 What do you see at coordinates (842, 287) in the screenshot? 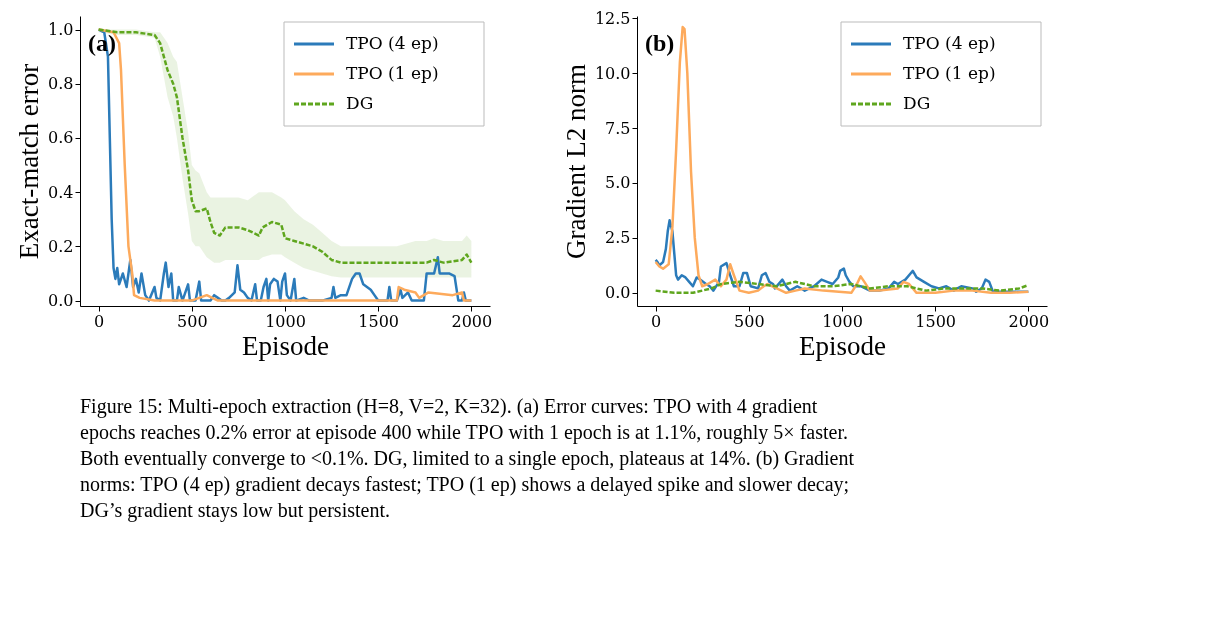
I see `line-series` at bounding box center [842, 287].